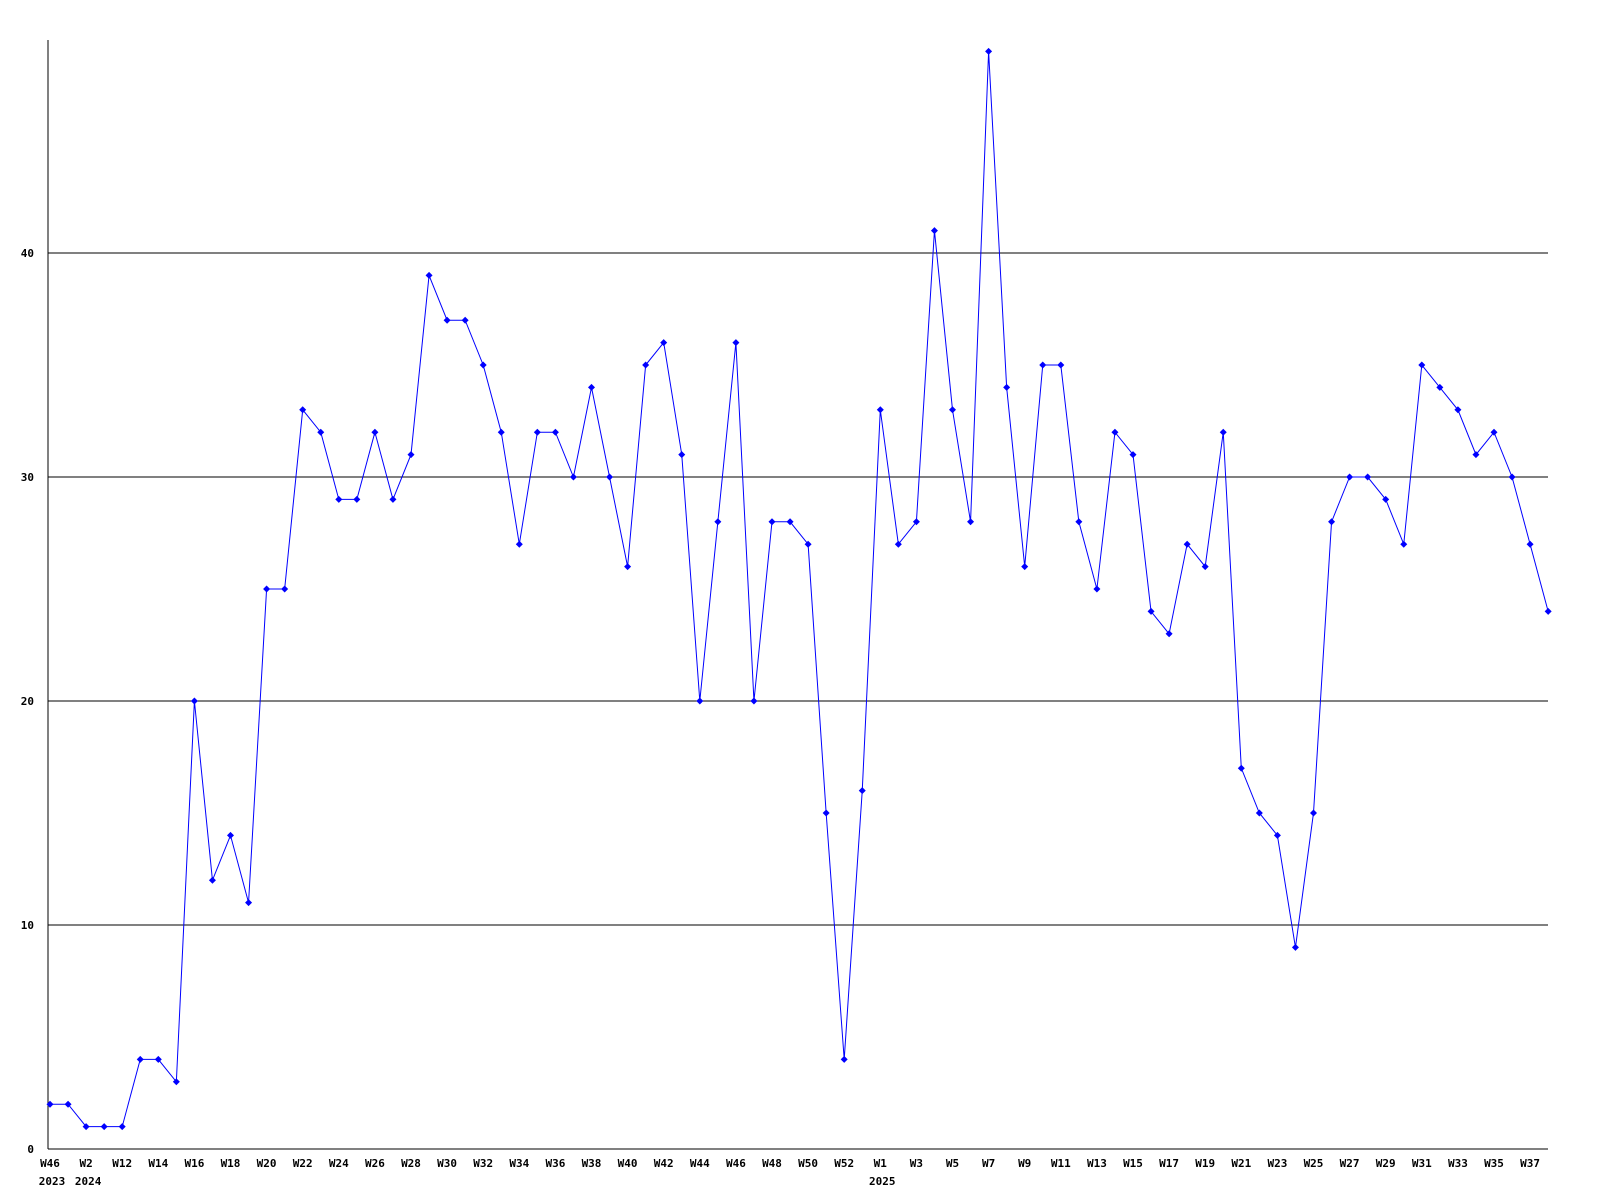 The height and width of the screenshot is (1200, 1600). What do you see at coordinates (1350, 1163) in the screenshot?
I see `x-tick-label: W27` at bounding box center [1350, 1163].